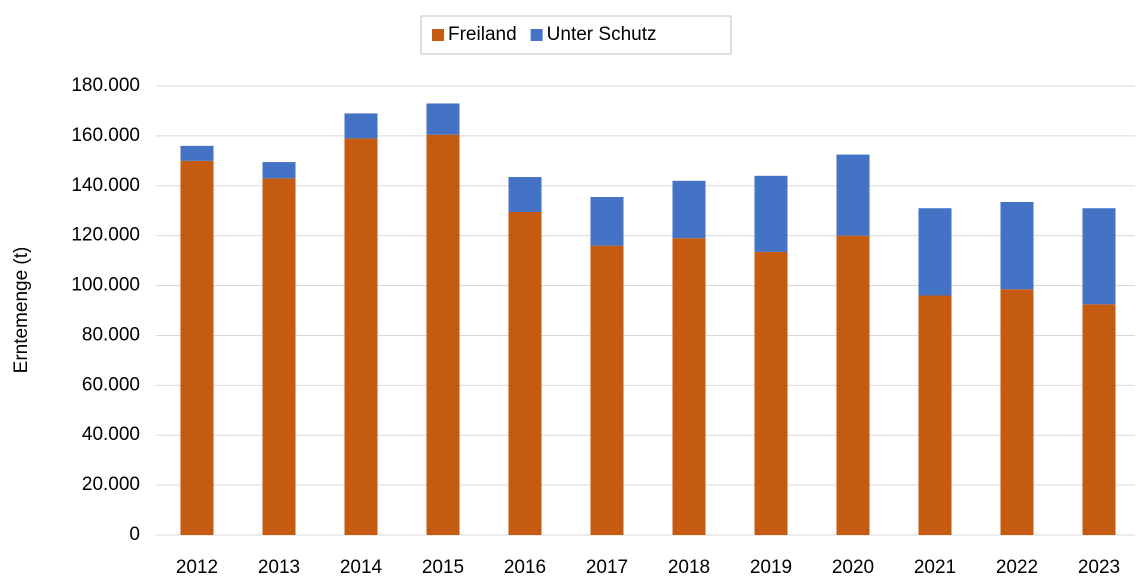 The image size is (1147, 581). What do you see at coordinates (853, 567) in the screenshot?
I see `x-tick-label: 2020` at bounding box center [853, 567].